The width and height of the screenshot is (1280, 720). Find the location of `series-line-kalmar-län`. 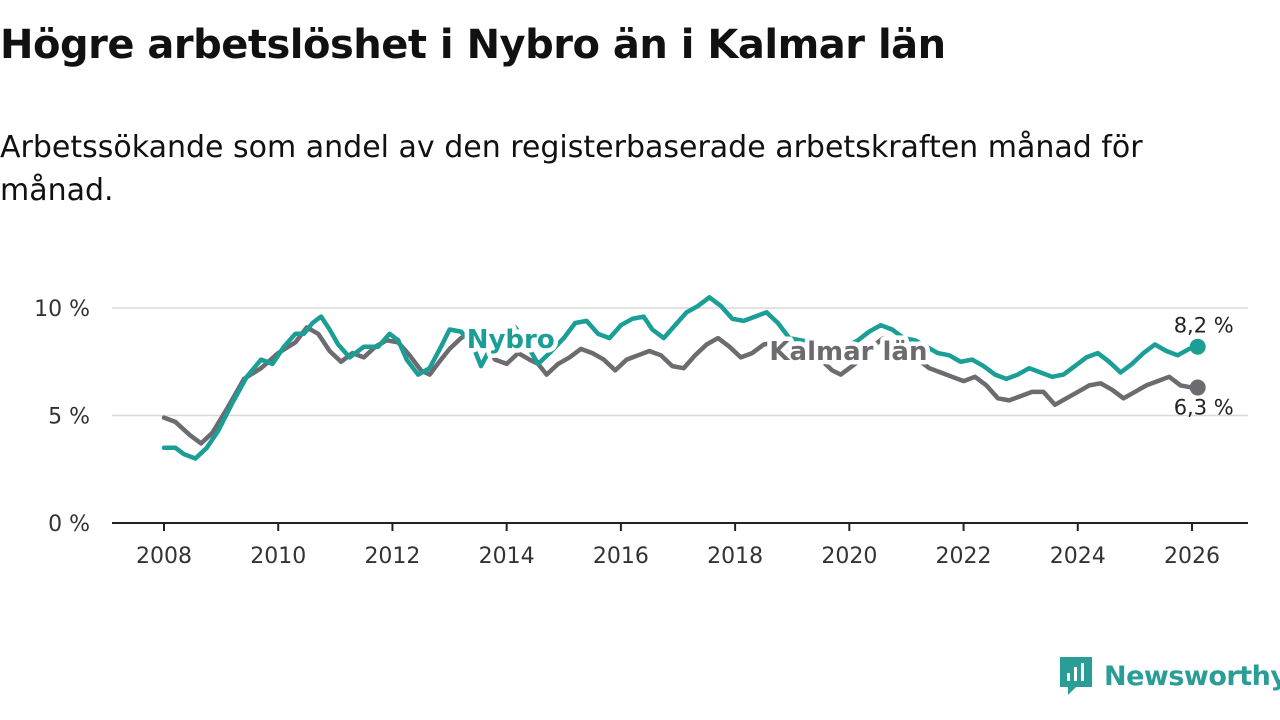

series-line-kalmar-län is located at coordinates (680, 385).